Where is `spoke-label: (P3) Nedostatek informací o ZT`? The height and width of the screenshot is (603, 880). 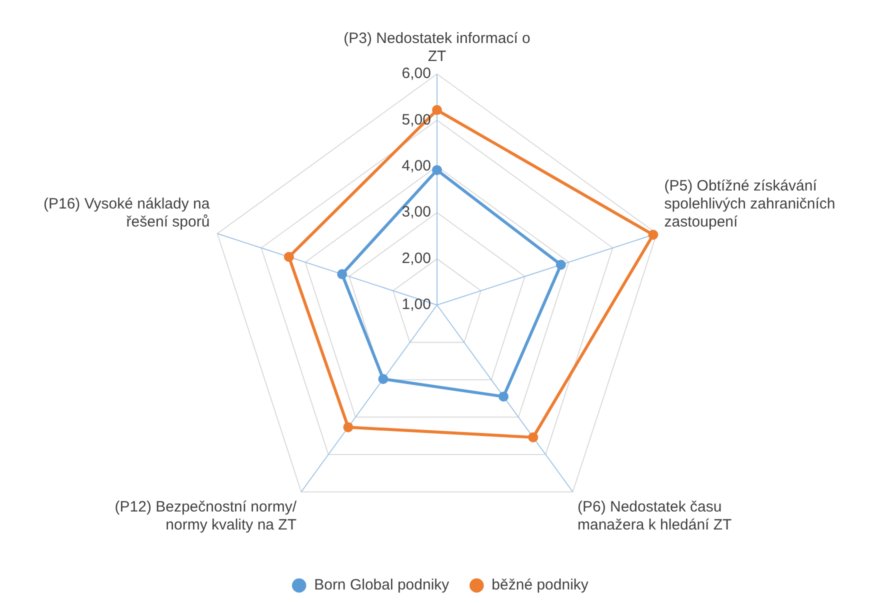
spoke-label: (P3) Nedostatek informací o ZT is located at coordinates (437, 48).